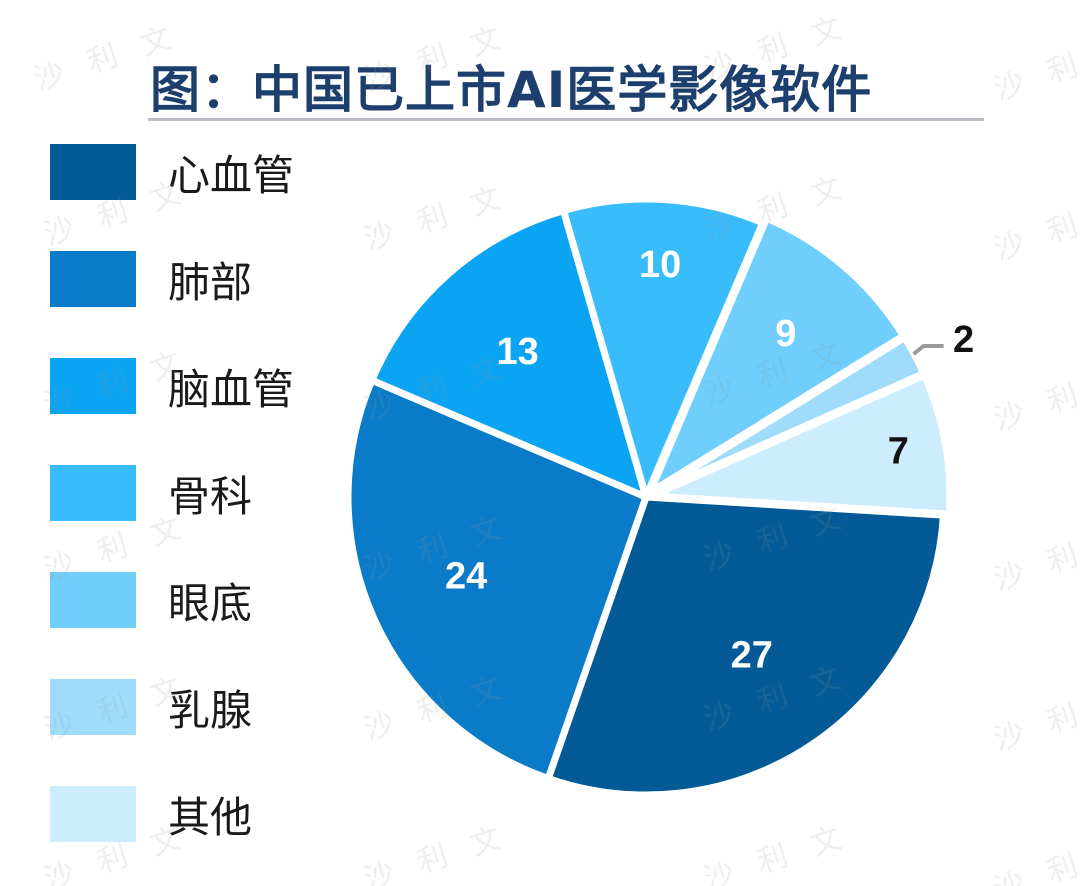  I want to click on data-label: 7, so click(898, 452).